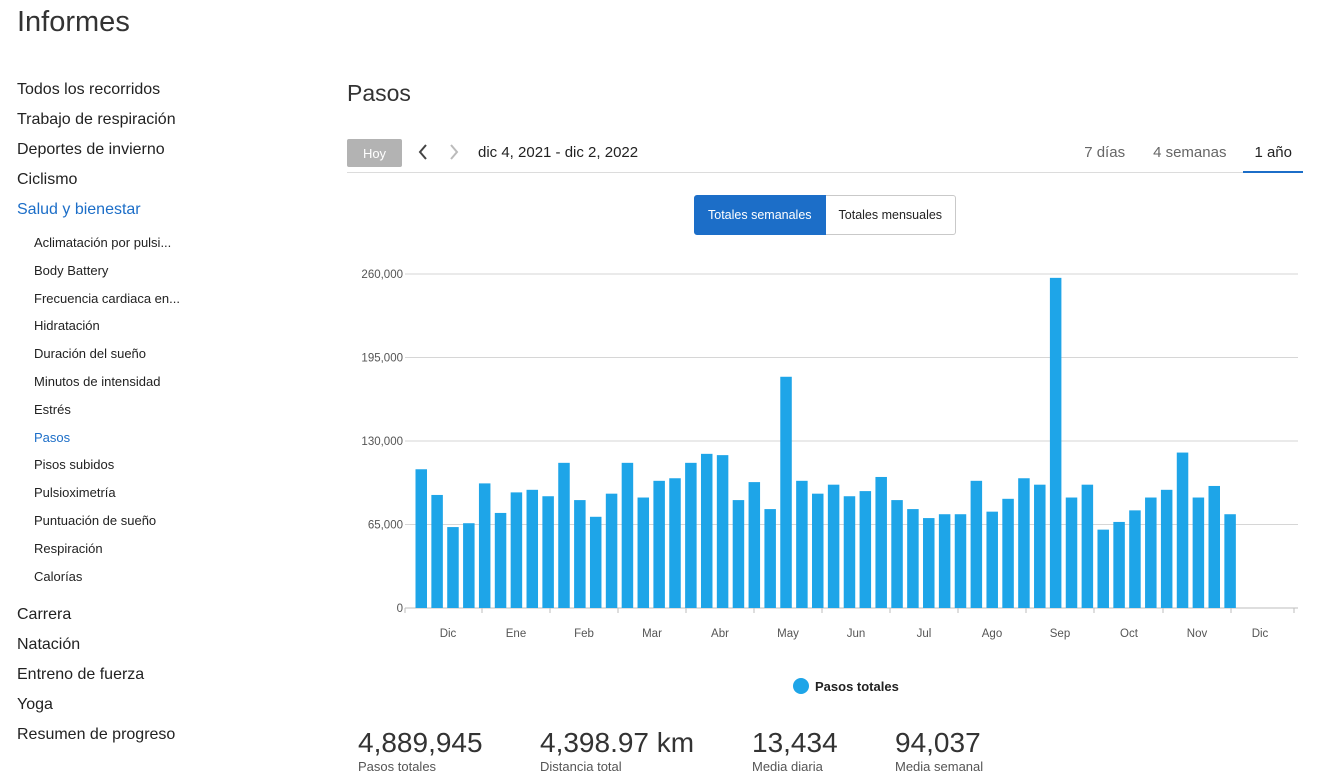 The image size is (1326, 783). What do you see at coordinates (652, 634) in the screenshot?
I see `x-tick-label: Mar` at bounding box center [652, 634].